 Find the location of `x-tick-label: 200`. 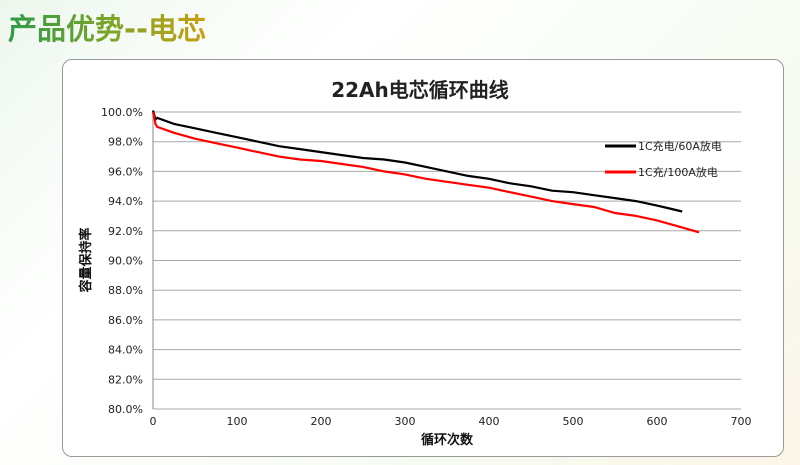

x-tick-label: 200 is located at coordinates (321, 421).